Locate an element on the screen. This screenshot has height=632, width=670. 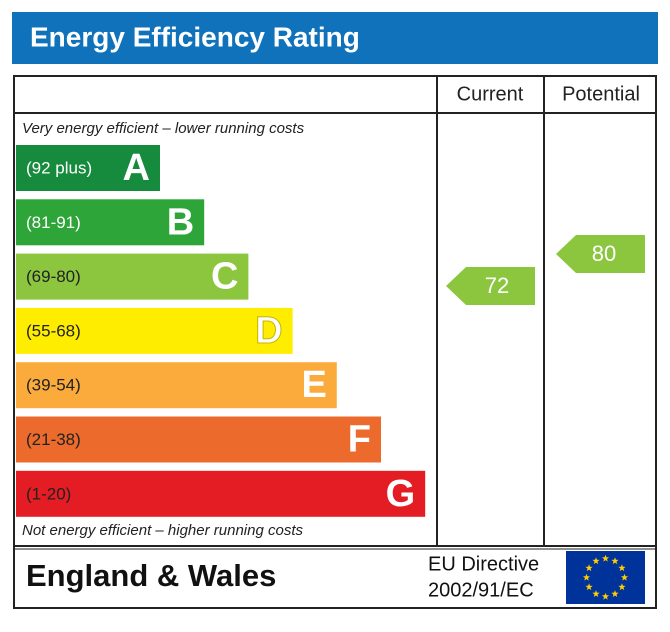
band-letter: F is located at coordinates (359, 440).